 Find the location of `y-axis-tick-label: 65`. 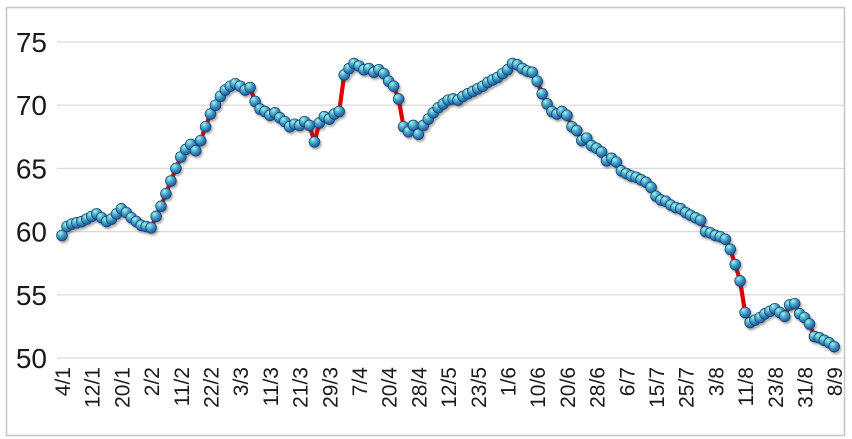

y-axis-tick-label: 65 is located at coordinates (31, 168).